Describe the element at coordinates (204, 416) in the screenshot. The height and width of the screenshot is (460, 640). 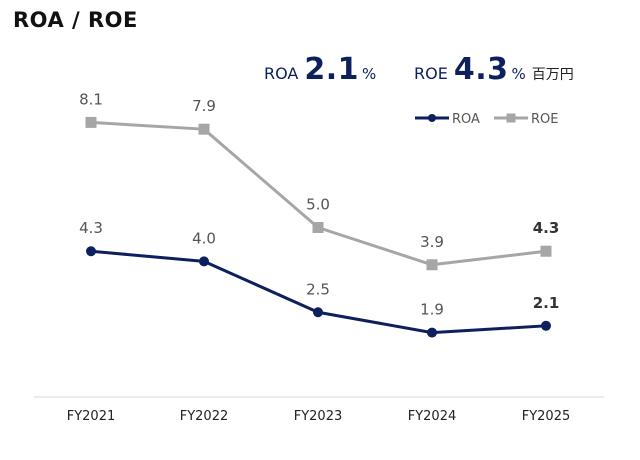
I see `x-tick-label: FY2022` at that location.